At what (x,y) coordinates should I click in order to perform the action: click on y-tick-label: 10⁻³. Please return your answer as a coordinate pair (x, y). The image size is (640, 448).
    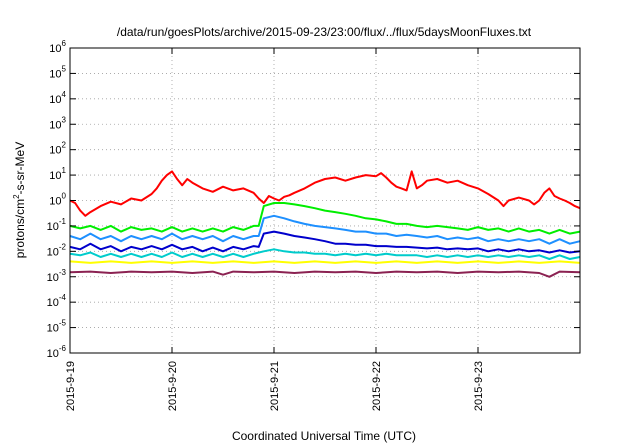
    Looking at the image, I should click on (57, 276).